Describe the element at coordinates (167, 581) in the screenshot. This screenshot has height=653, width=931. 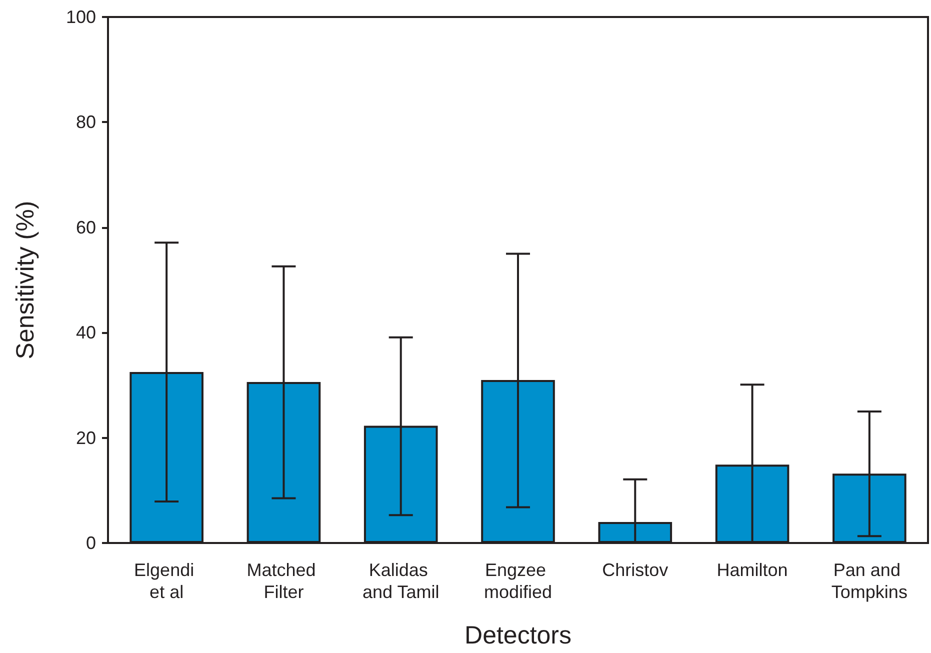
I see `x-tick-label: Elgendi et al` at that location.